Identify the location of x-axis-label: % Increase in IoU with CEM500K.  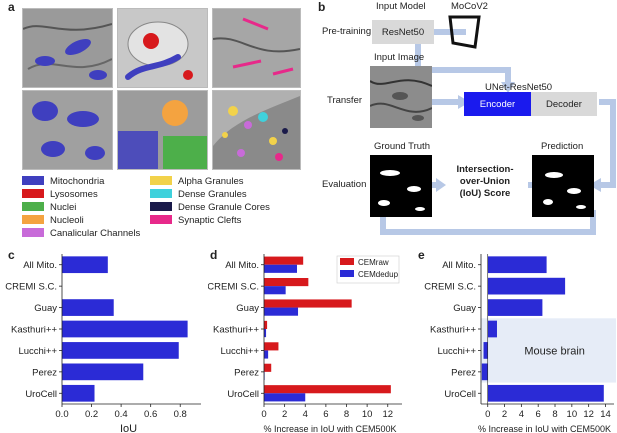
(329, 428).